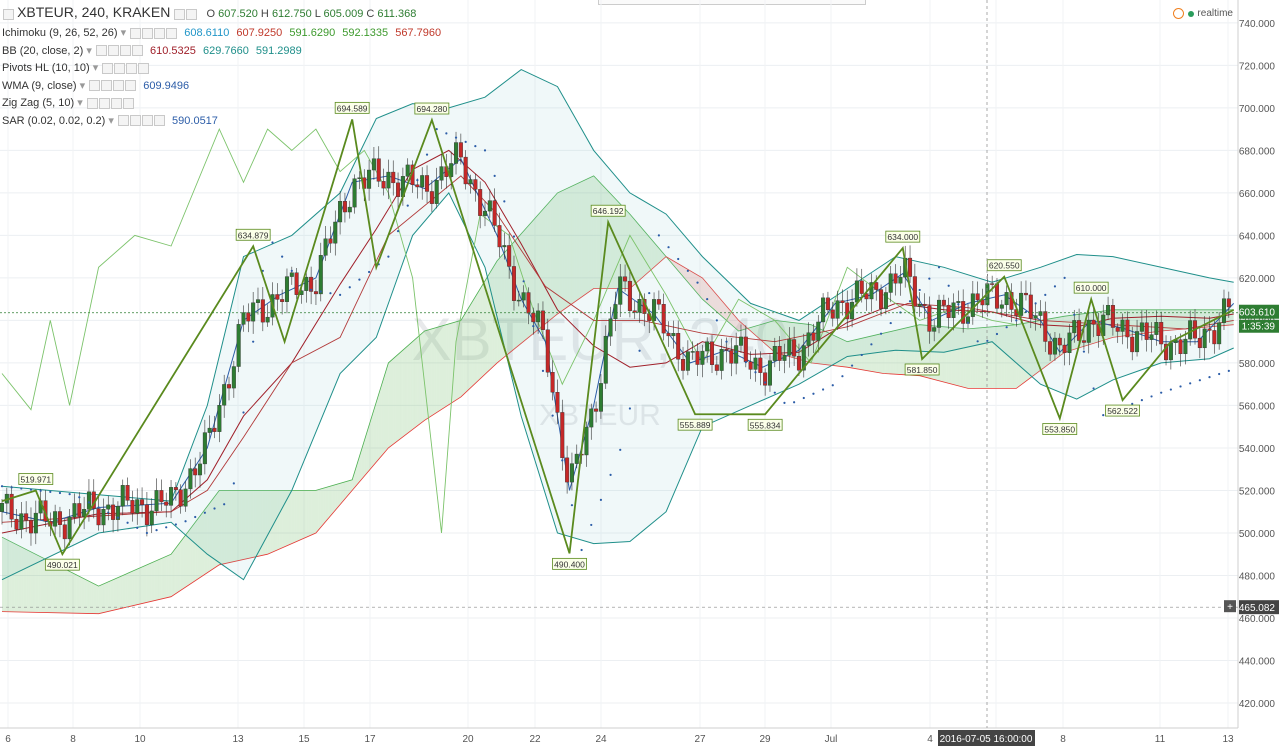 This screenshot has width=1280, height=750. Describe the element at coordinates (732, 2) in the screenshot. I see `top-toolbar-strip` at that location.